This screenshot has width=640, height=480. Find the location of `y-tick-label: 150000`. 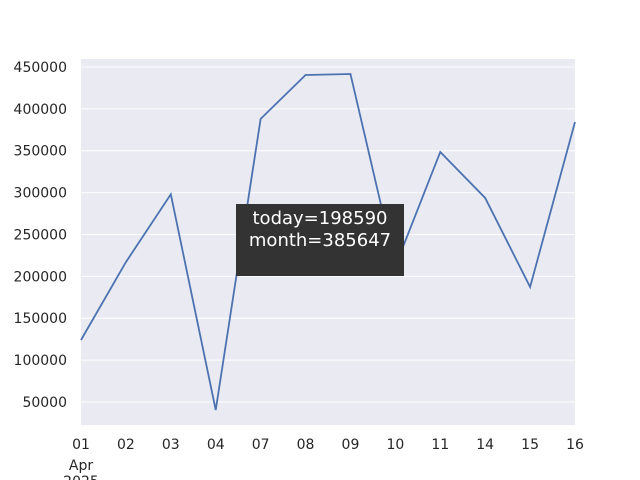

y-tick-label: 150000 is located at coordinates (40, 319).